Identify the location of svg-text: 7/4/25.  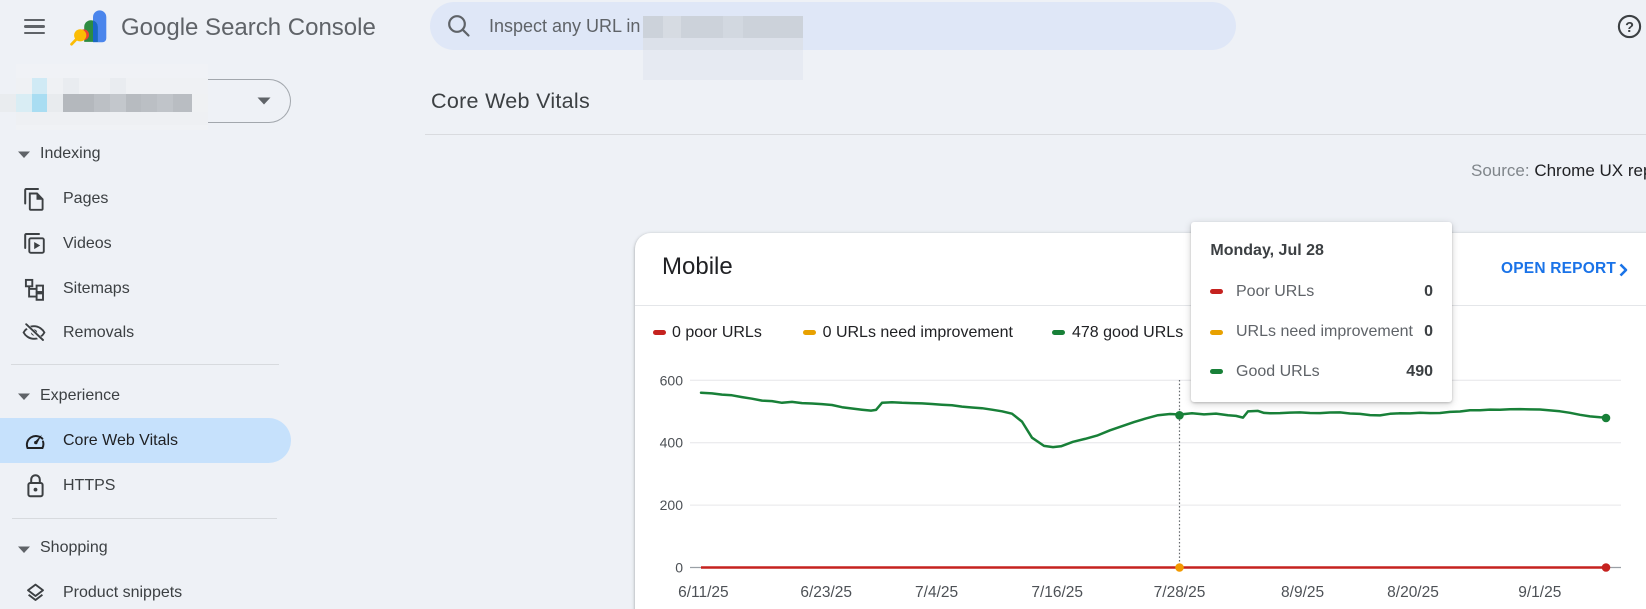
(936, 592).